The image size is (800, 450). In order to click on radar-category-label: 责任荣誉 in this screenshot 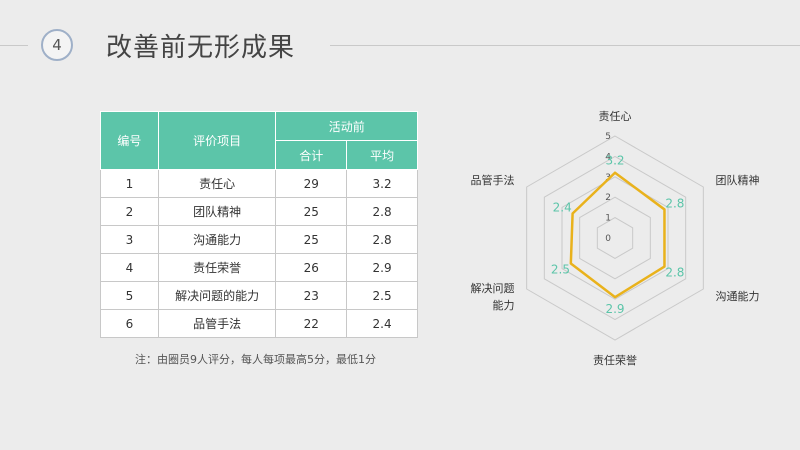, I will do `click(615, 360)`.